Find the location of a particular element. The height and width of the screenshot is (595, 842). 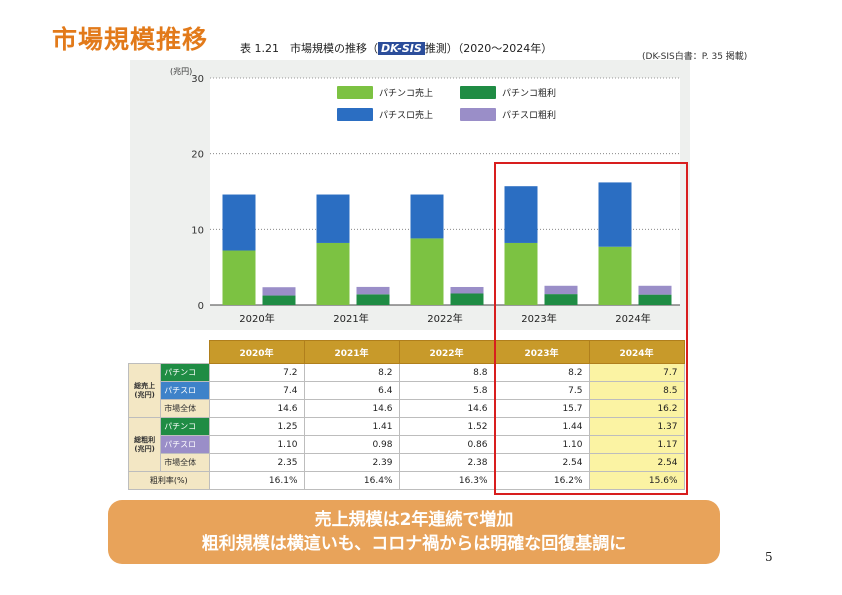

x-tick-label: 2024年 is located at coordinates (632, 318).